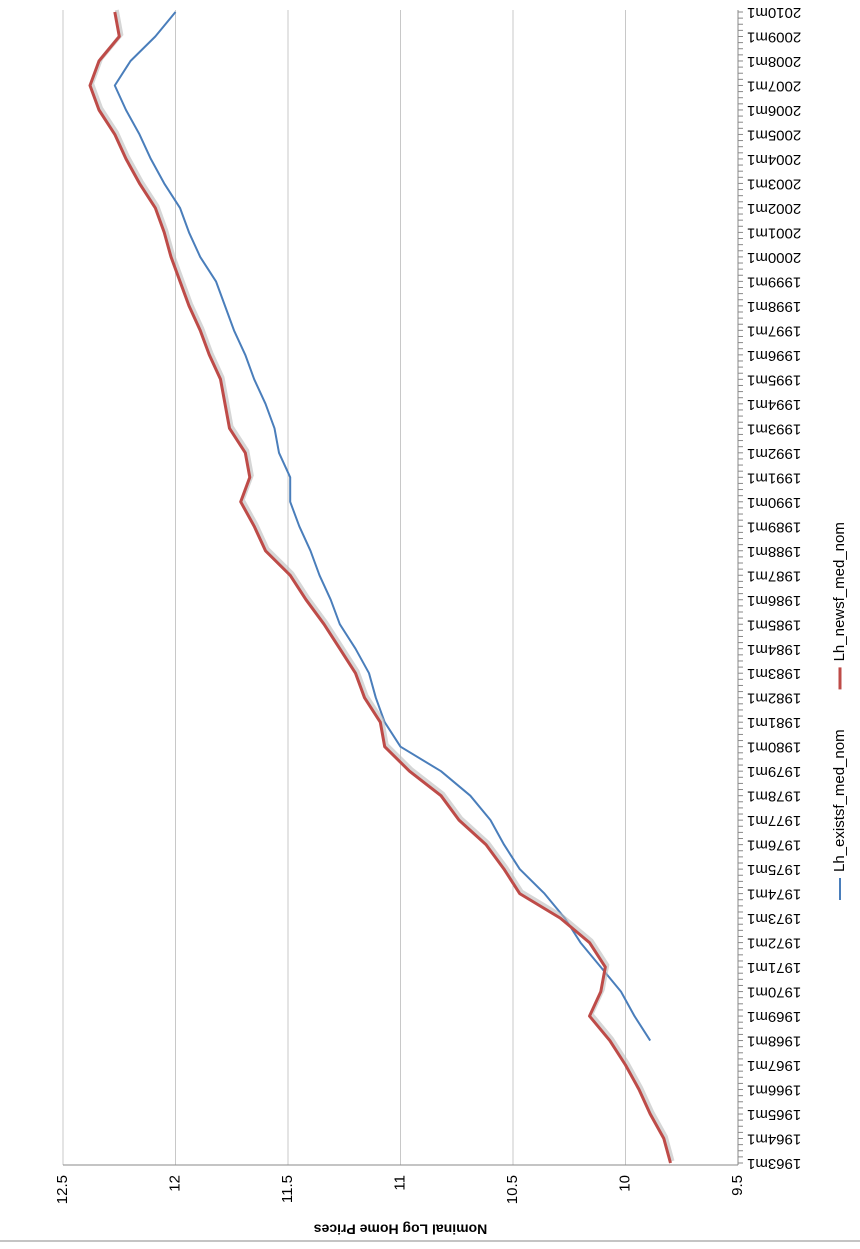 This screenshot has height=1249, width=860. Describe the element at coordinates (774, 967) in the screenshot. I see `x-tick-label: 1971m1` at that location.